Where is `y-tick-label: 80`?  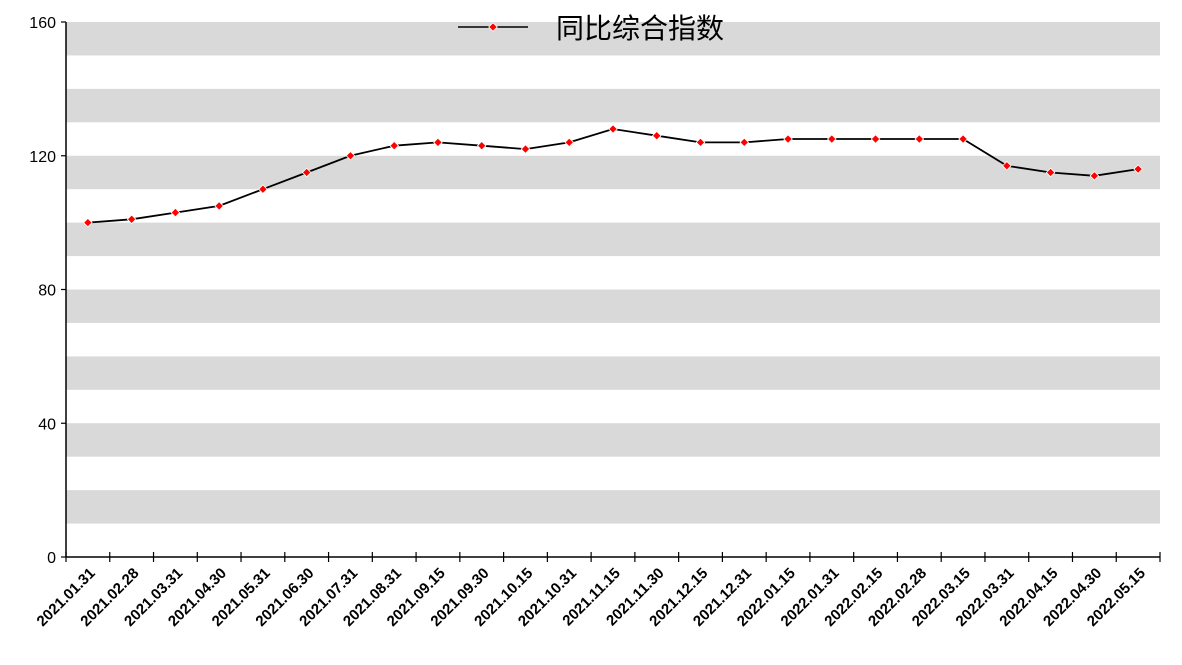
y-tick-label: 80 is located at coordinates (47, 291).